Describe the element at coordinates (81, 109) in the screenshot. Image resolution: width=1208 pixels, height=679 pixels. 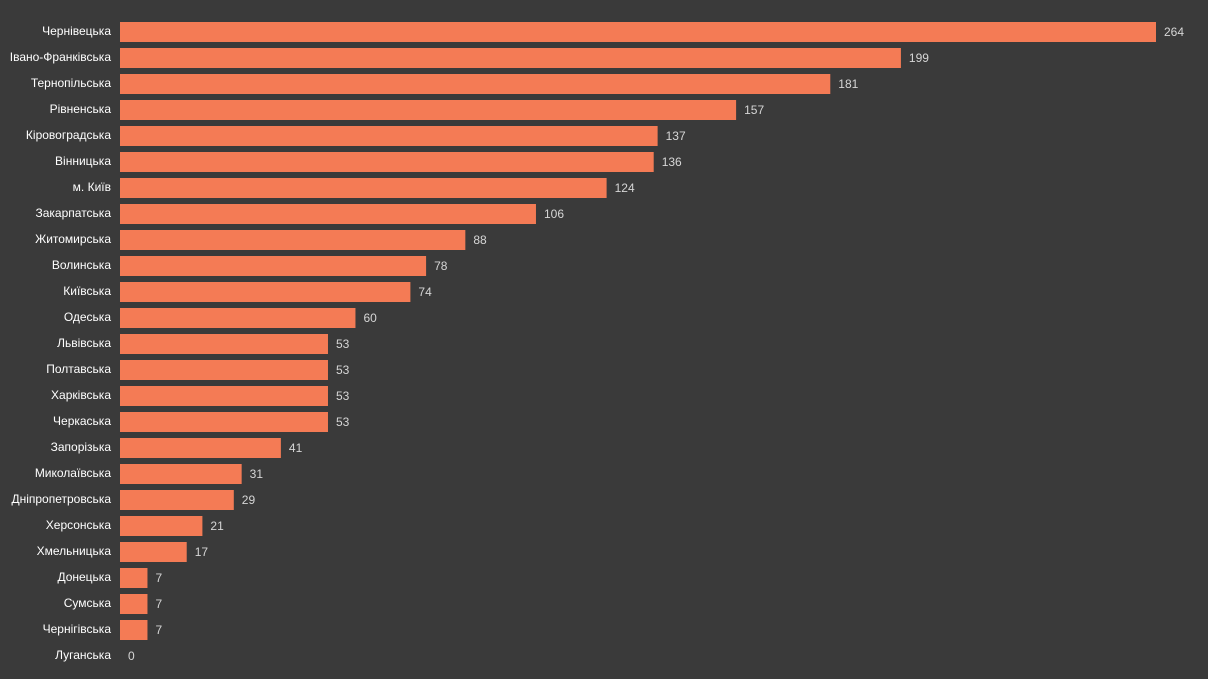
I see `category-label: Рівненська` at that location.